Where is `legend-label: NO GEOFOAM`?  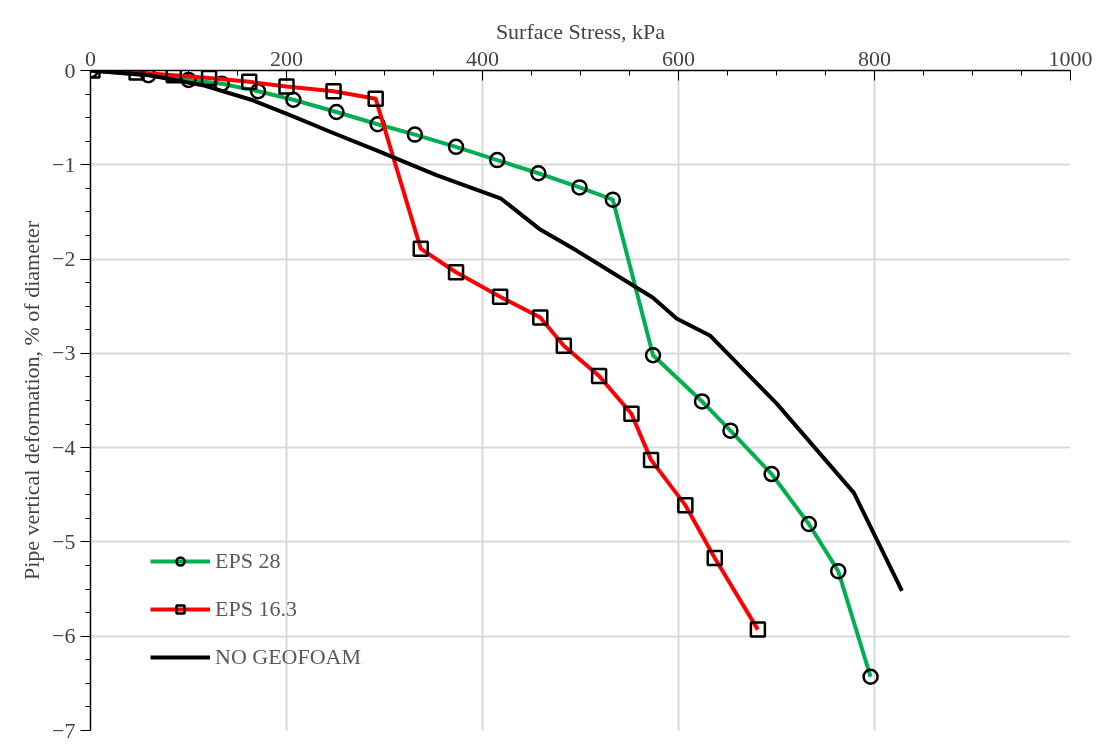 legend-label: NO GEOFOAM is located at coordinates (288, 657).